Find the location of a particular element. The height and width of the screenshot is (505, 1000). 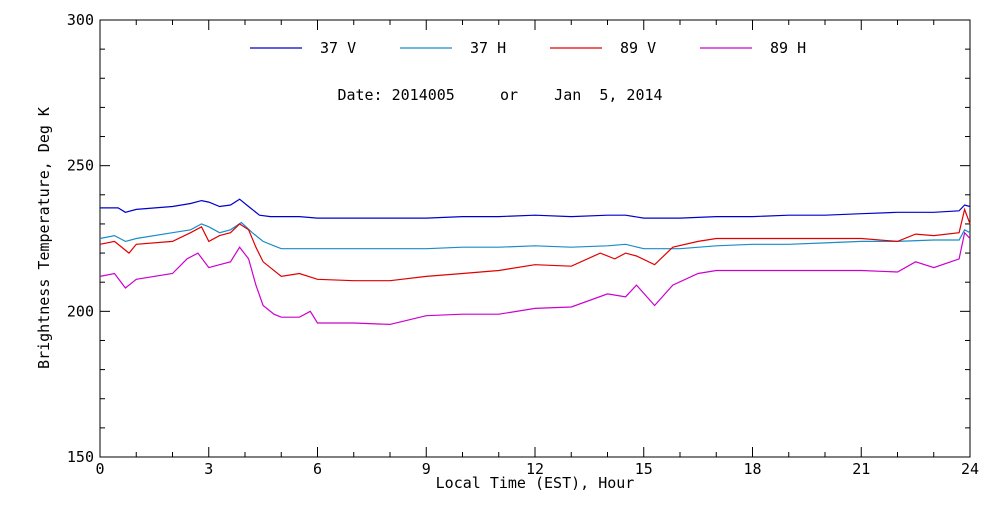

x-tick-label: 12 is located at coordinates (535, 469).